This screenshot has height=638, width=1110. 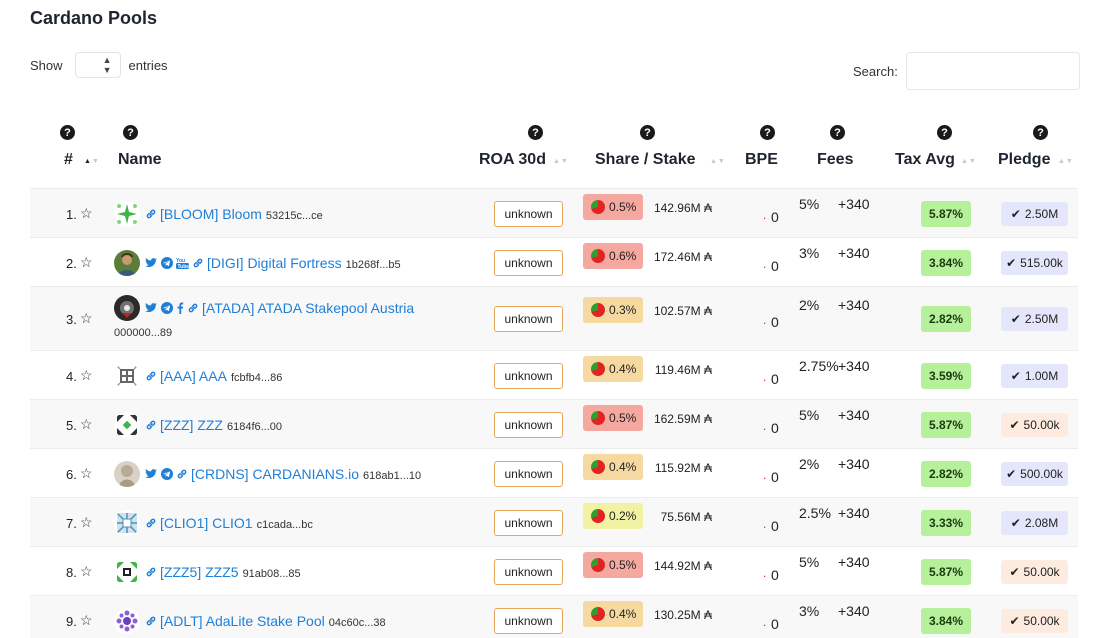 I want to click on col-tax: ? Tax Avg ▲▼, so click(x=942, y=153).